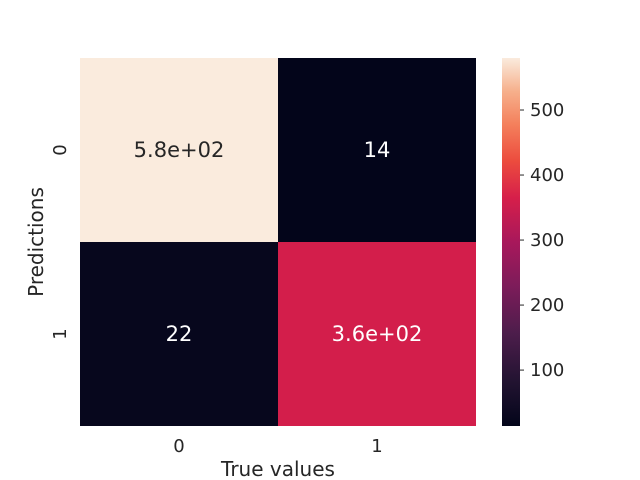 The width and height of the screenshot is (640, 480). Describe the element at coordinates (376, 446) in the screenshot. I see `x-tick-label: 1` at that location.